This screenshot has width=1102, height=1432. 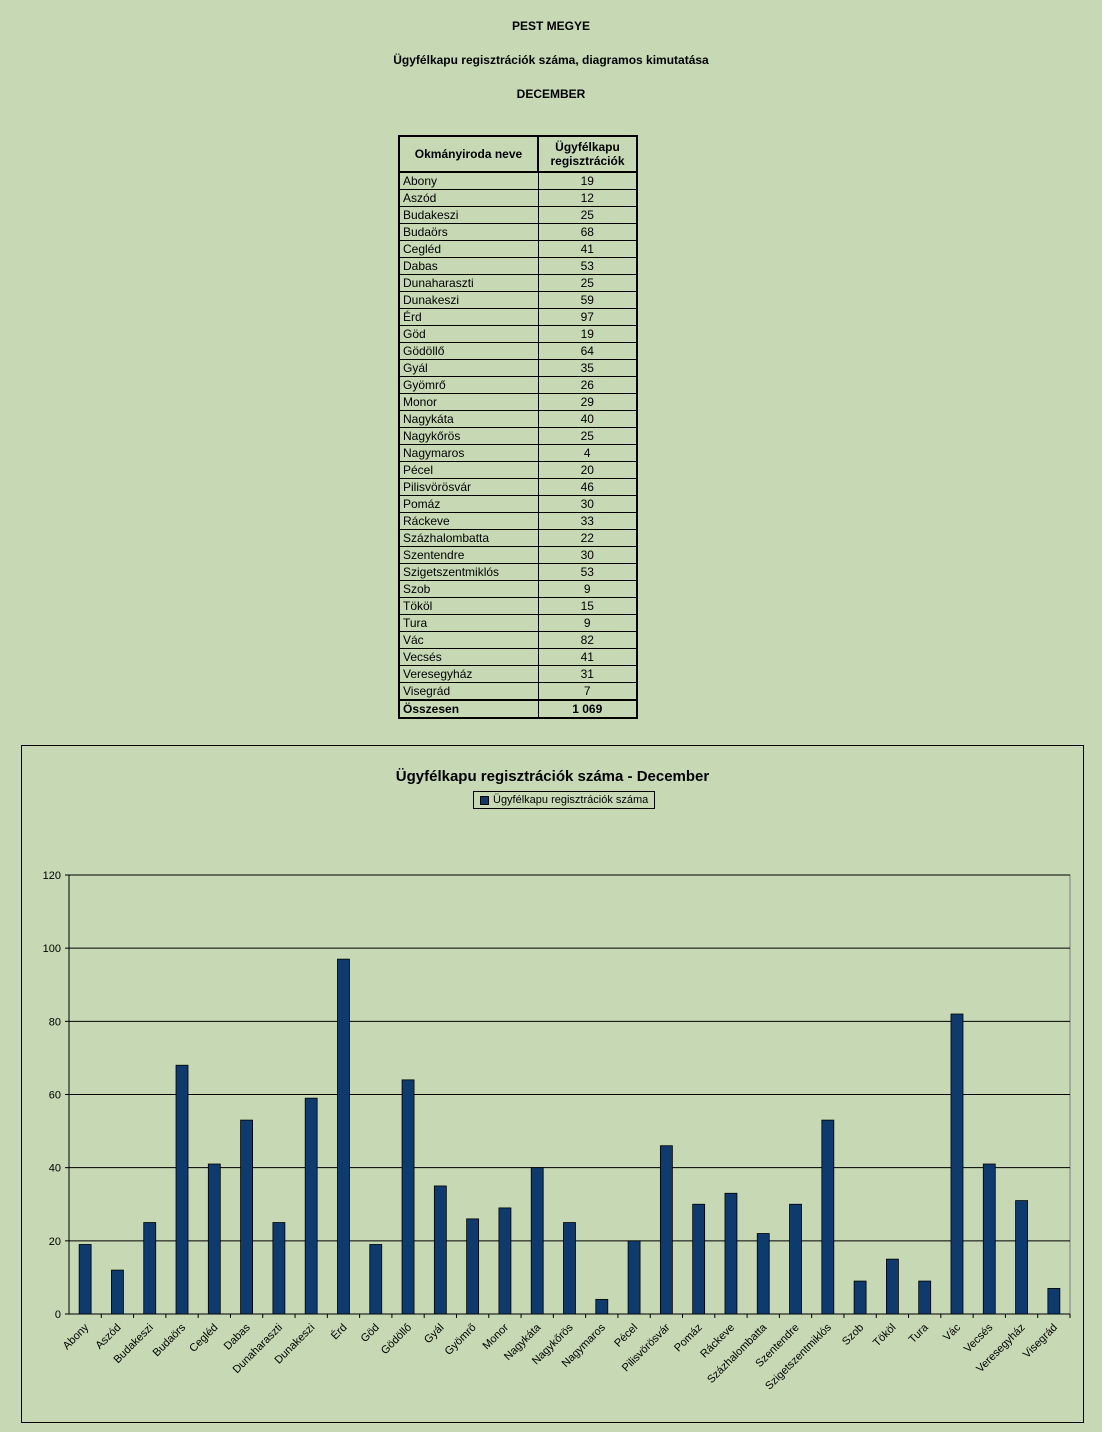 I want to click on y-tick-label: 0, so click(x=58, y=1315).